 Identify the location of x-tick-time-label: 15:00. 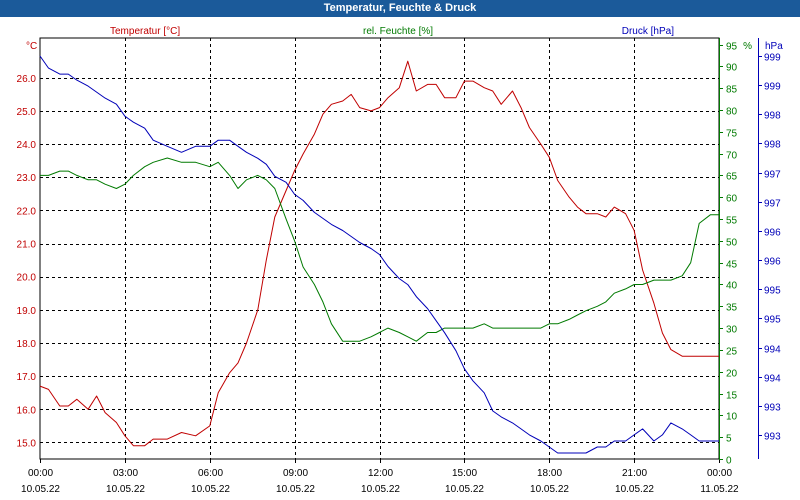
(464, 473).